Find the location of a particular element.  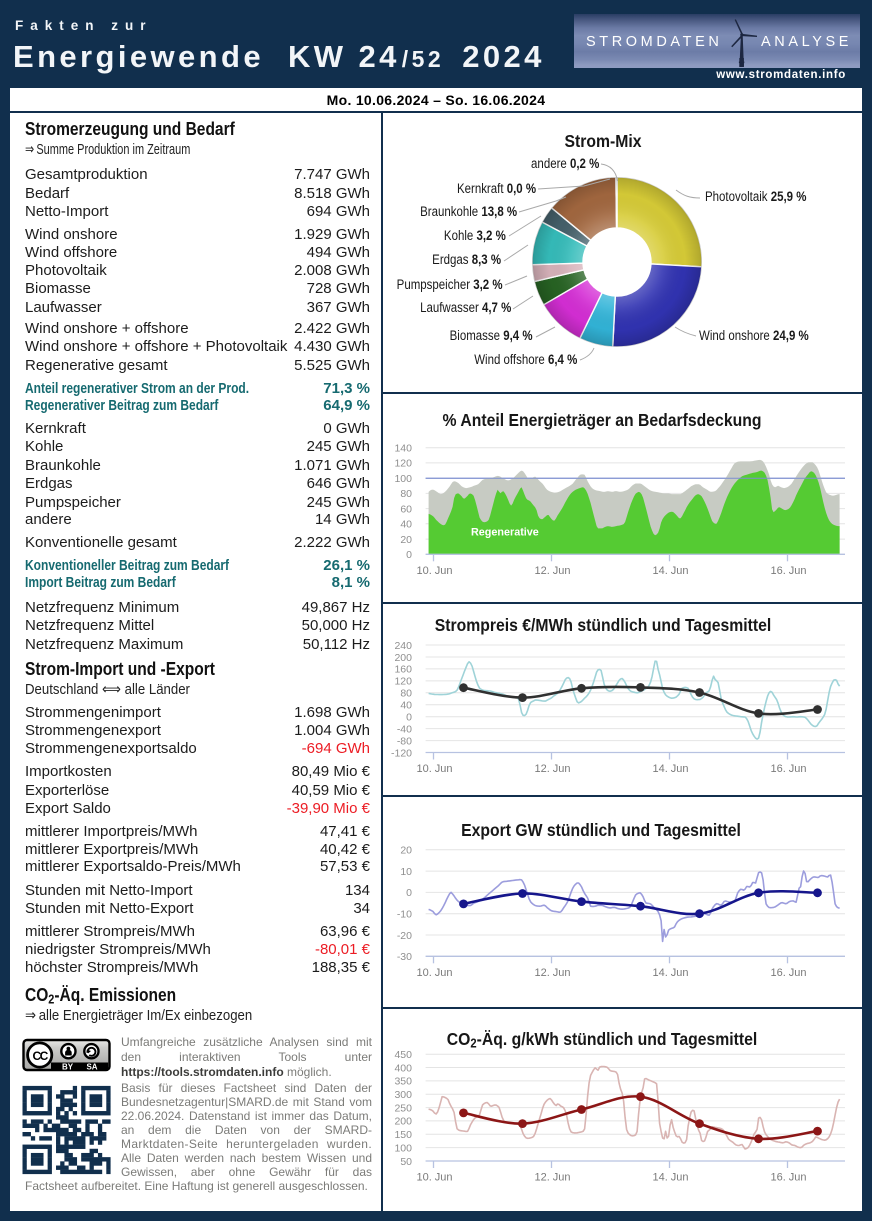

svg-text: 450 is located at coordinates (403, 1055).